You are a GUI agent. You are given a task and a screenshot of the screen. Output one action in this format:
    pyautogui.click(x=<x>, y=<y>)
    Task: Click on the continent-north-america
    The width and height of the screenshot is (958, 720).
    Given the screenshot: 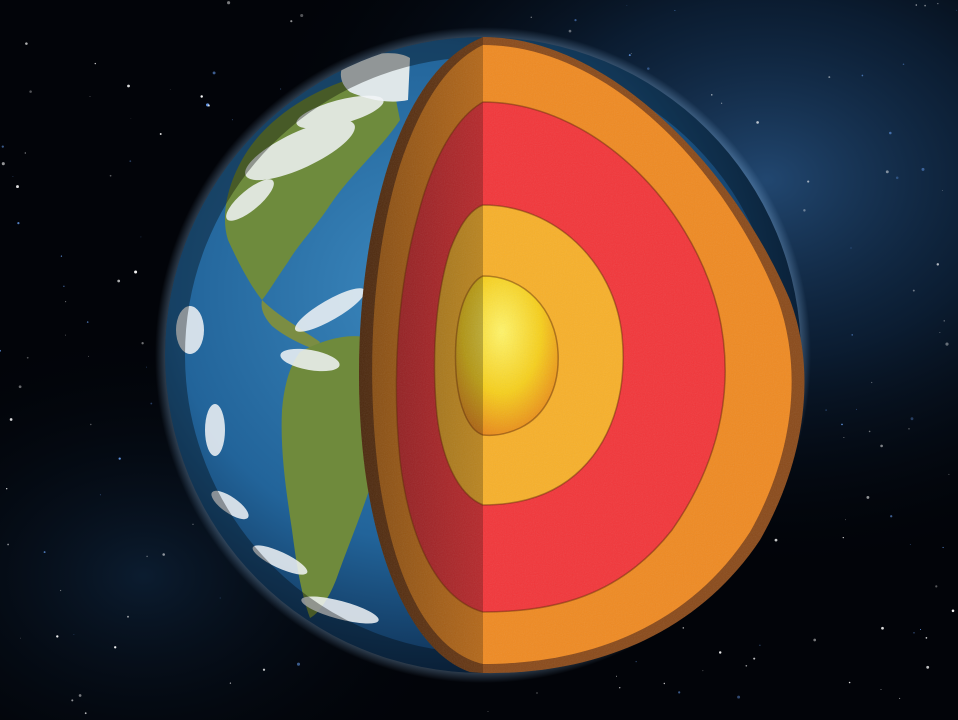 What is the action you would take?
    pyautogui.click(x=312, y=185)
    